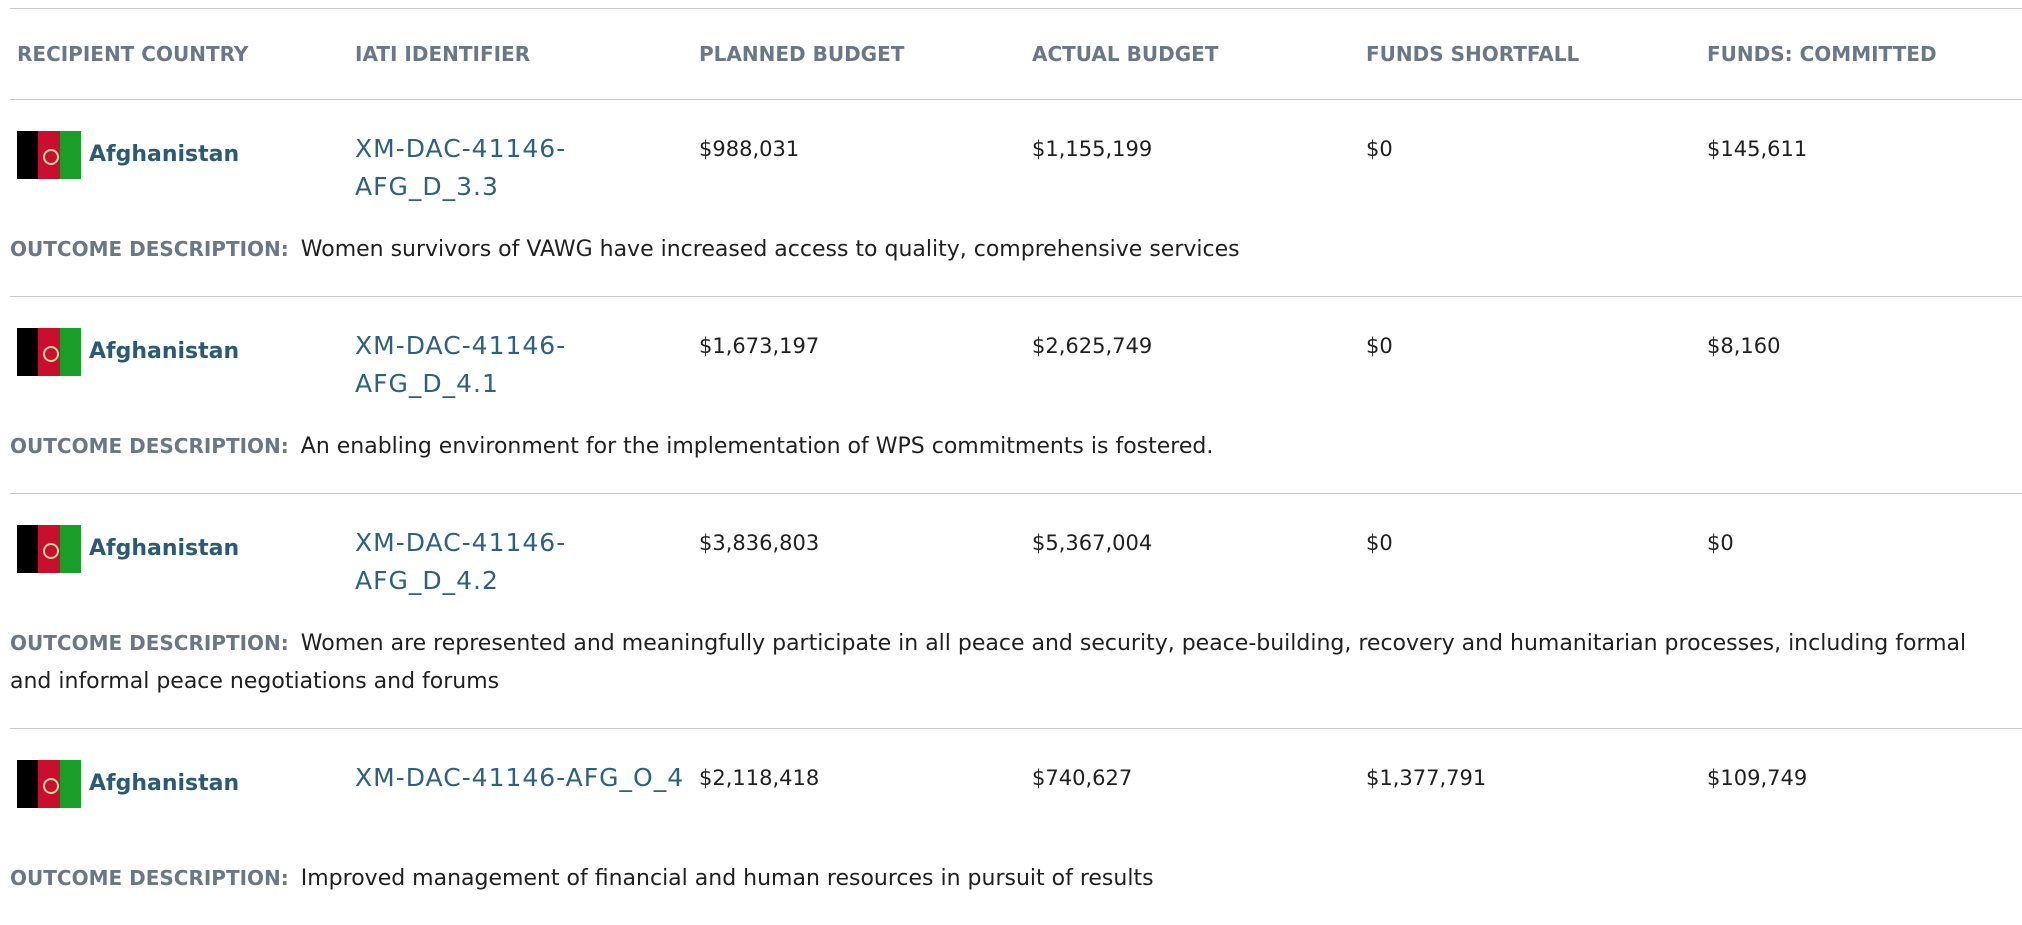 The image size is (2022, 925). Describe the element at coordinates (1092, 543) in the screenshot. I see `actual-budget: $5,367,004` at that location.